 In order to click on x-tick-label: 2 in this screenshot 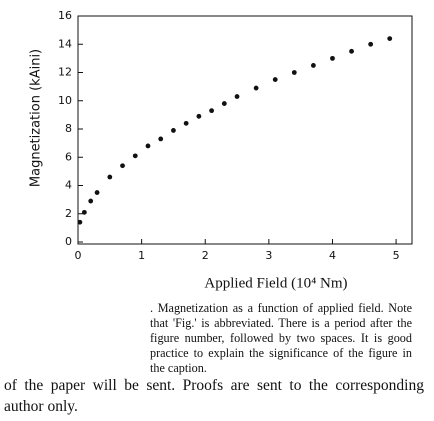, I will do `click(205, 255)`.